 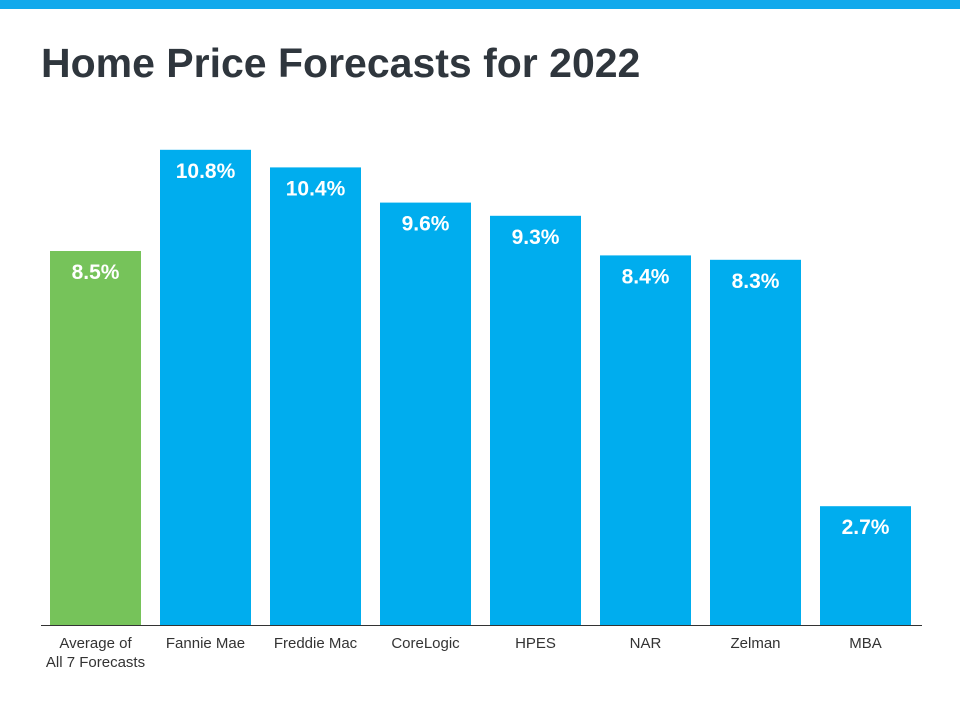 I want to click on category-label: Freddie Mac, so click(x=316, y=643).